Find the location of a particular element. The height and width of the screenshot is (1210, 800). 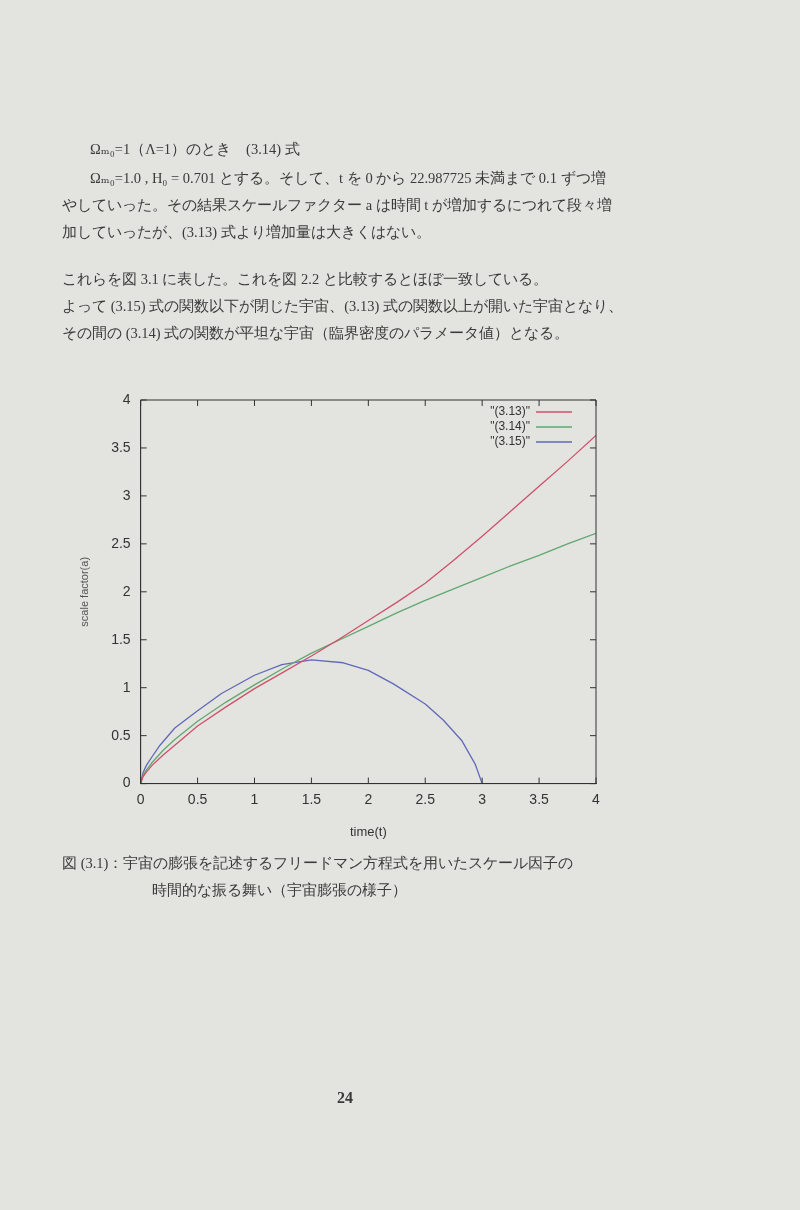

text: 24 is located at coordinates (345, 1098).